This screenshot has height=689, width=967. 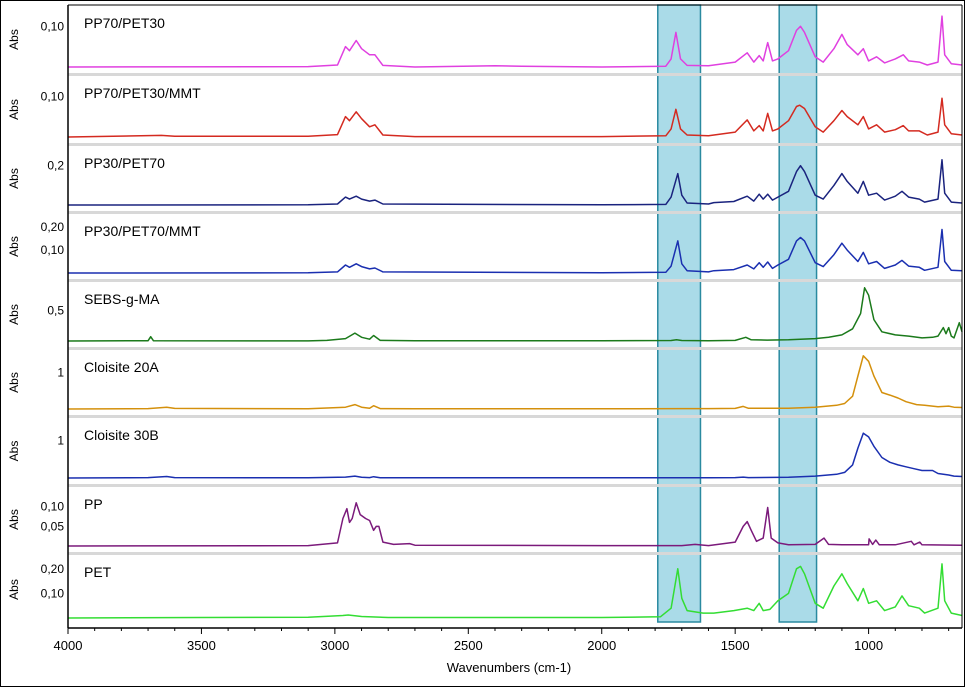 What do you see at coordinates (142, 231) in the screenshot?
I see `panel-label: PP30/PET70/MMT` at bounding box center [142, 231].